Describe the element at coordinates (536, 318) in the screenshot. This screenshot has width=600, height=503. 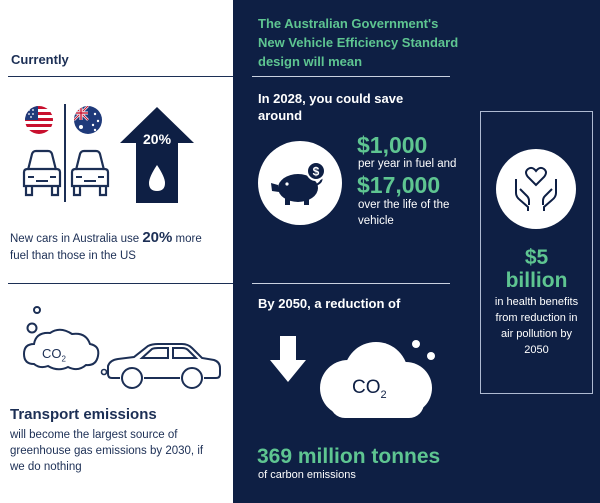
I see `health-caption-line-2: from reduction in` at that location.